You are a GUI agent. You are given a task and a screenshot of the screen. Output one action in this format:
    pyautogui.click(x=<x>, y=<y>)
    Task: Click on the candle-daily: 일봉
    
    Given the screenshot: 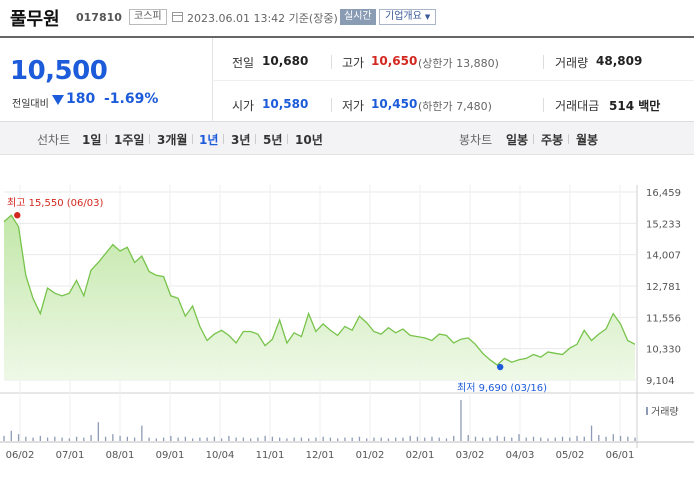 What is the action you would take?
    pyautogui.click(x=517, y=140)
    